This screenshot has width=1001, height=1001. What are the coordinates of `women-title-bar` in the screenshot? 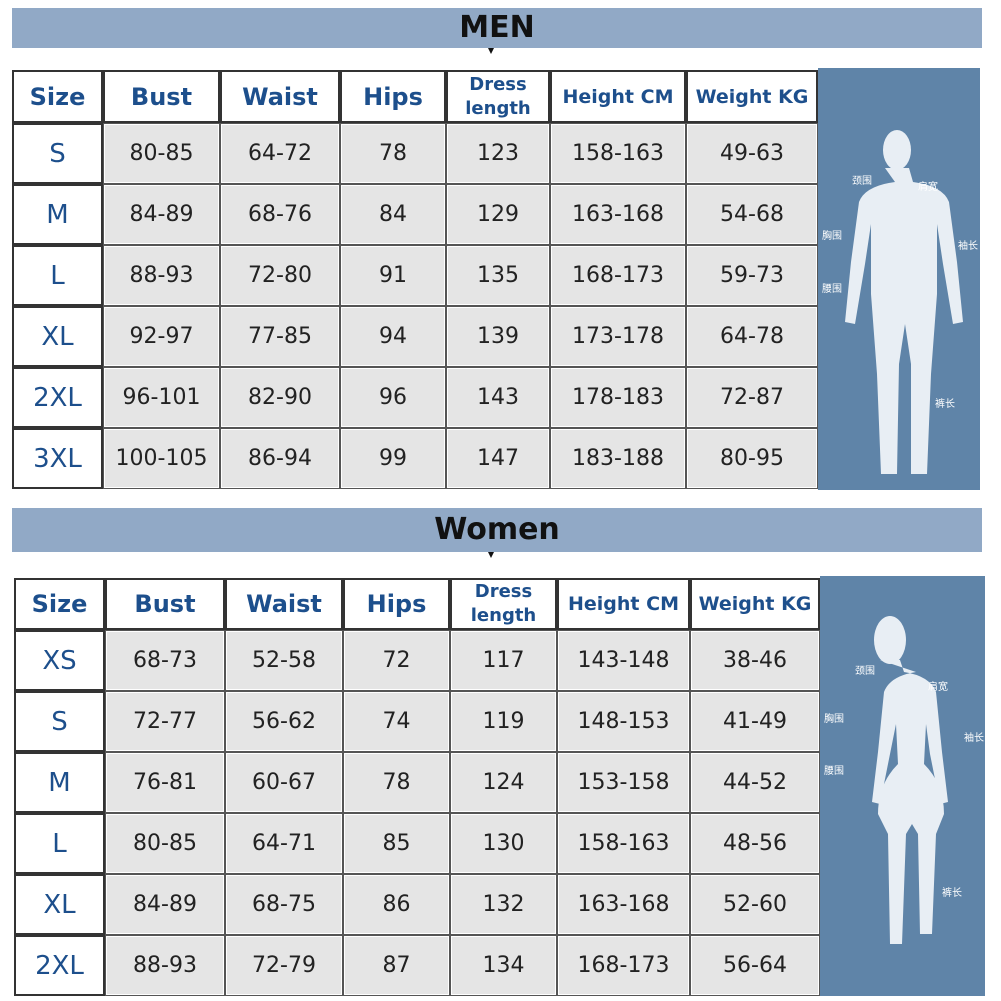 It's located at (497, 530).